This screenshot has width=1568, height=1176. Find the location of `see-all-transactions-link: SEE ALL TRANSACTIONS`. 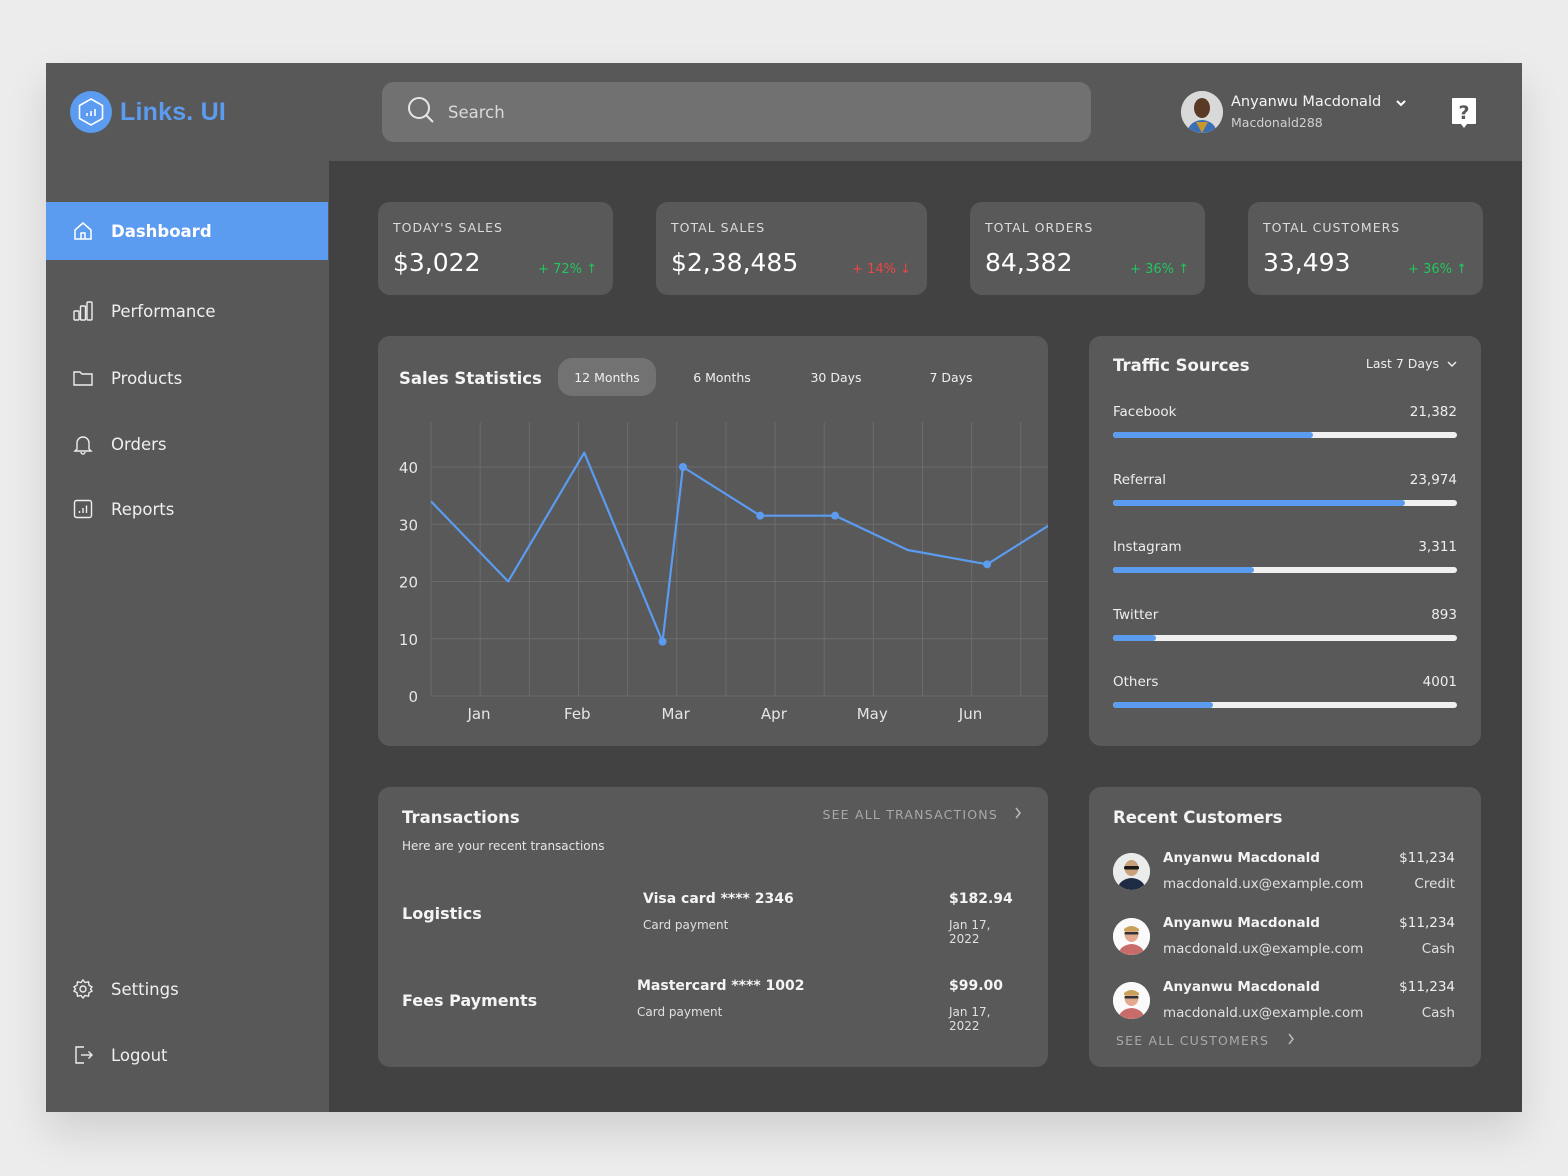

see-all-transactions-link: SEE ALL TRANSACTIONS is located at coordinates (922, 814).